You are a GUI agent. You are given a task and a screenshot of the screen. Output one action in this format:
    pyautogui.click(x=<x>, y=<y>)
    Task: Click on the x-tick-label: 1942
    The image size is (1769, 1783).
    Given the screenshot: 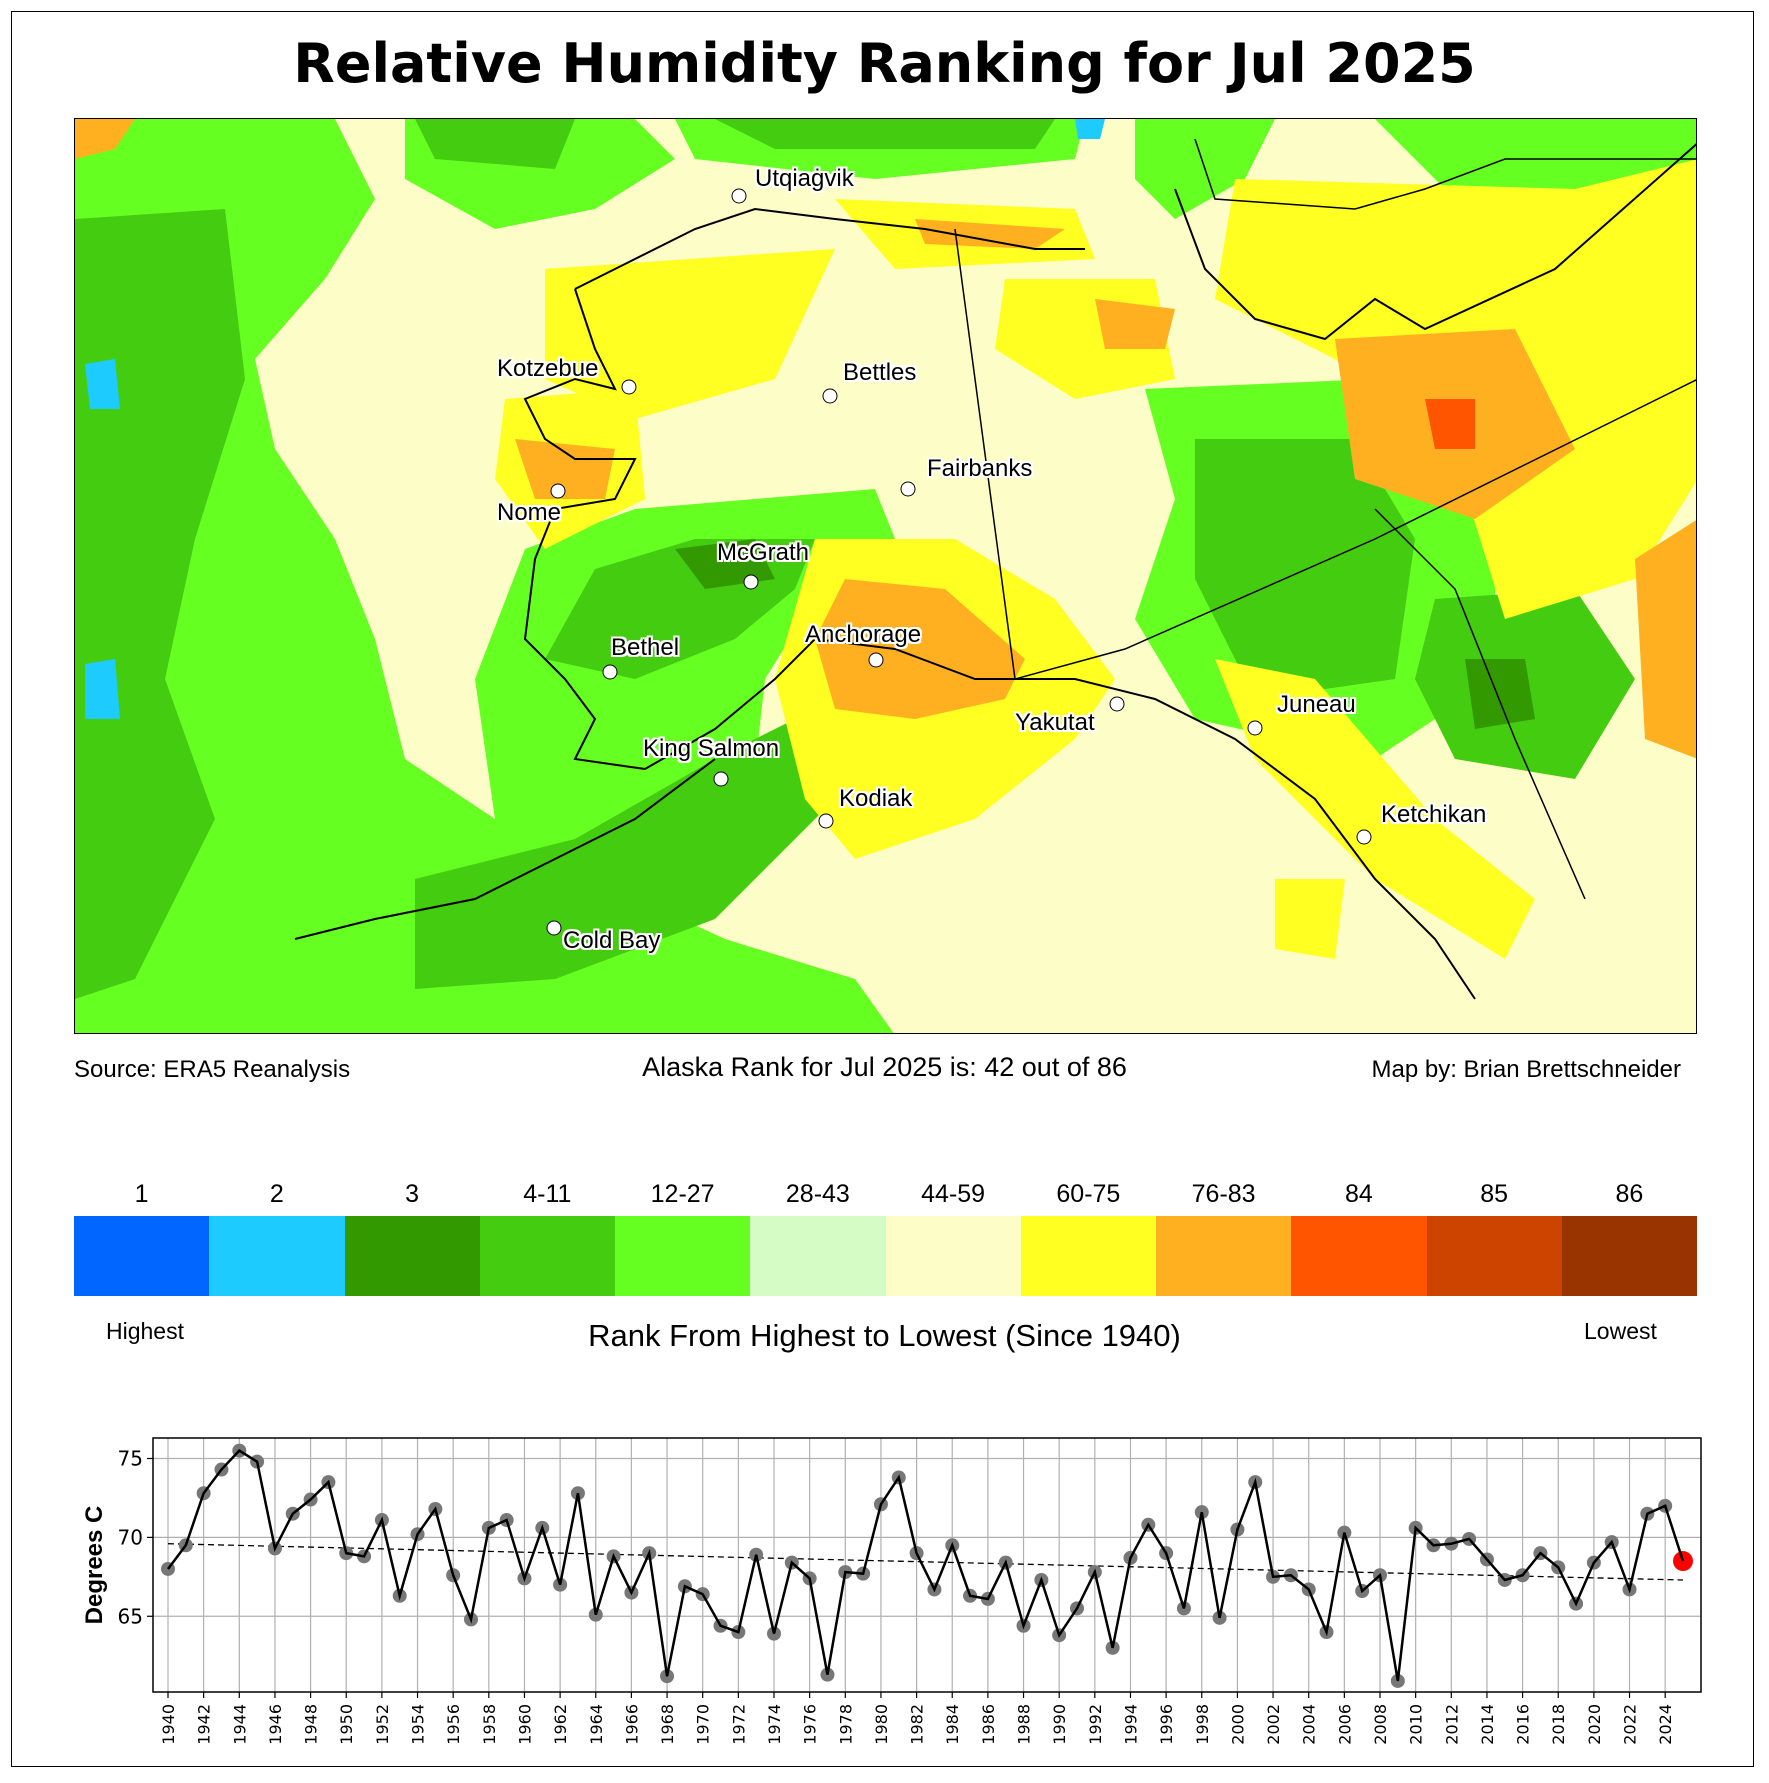 What is the action you would take?
    pyautogui.click(x=204, y=1724)
    